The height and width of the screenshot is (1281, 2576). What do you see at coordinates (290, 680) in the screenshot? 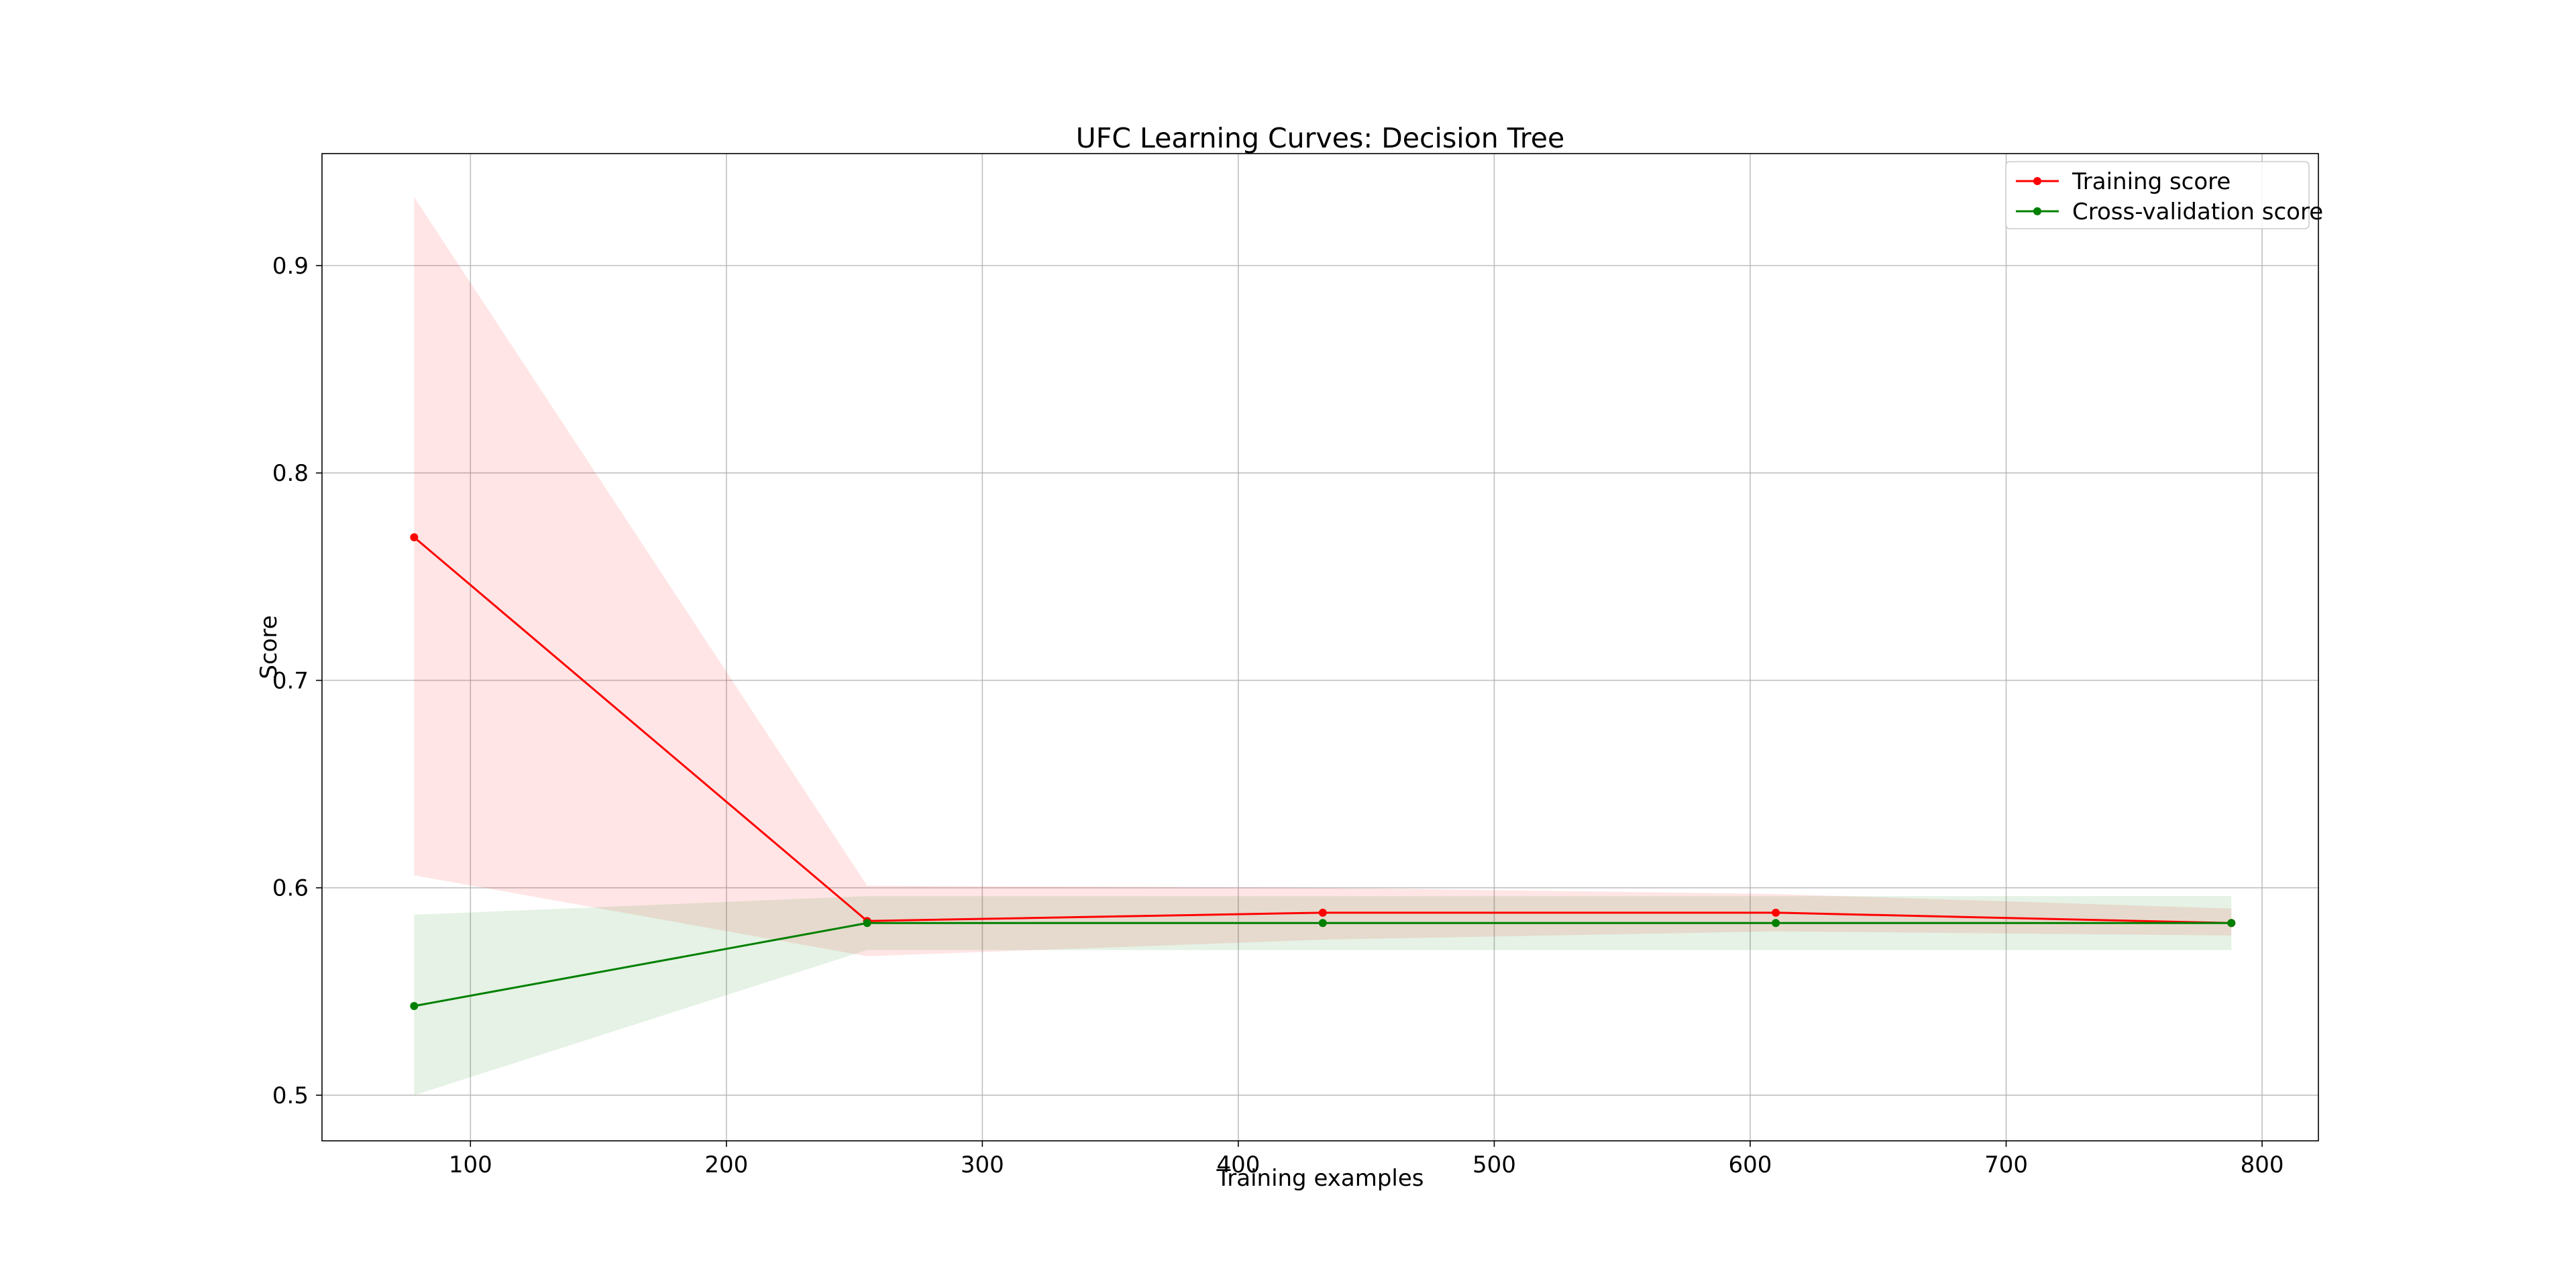
I see `y-tick-label: 0.7` at bounding box center [290, 680].